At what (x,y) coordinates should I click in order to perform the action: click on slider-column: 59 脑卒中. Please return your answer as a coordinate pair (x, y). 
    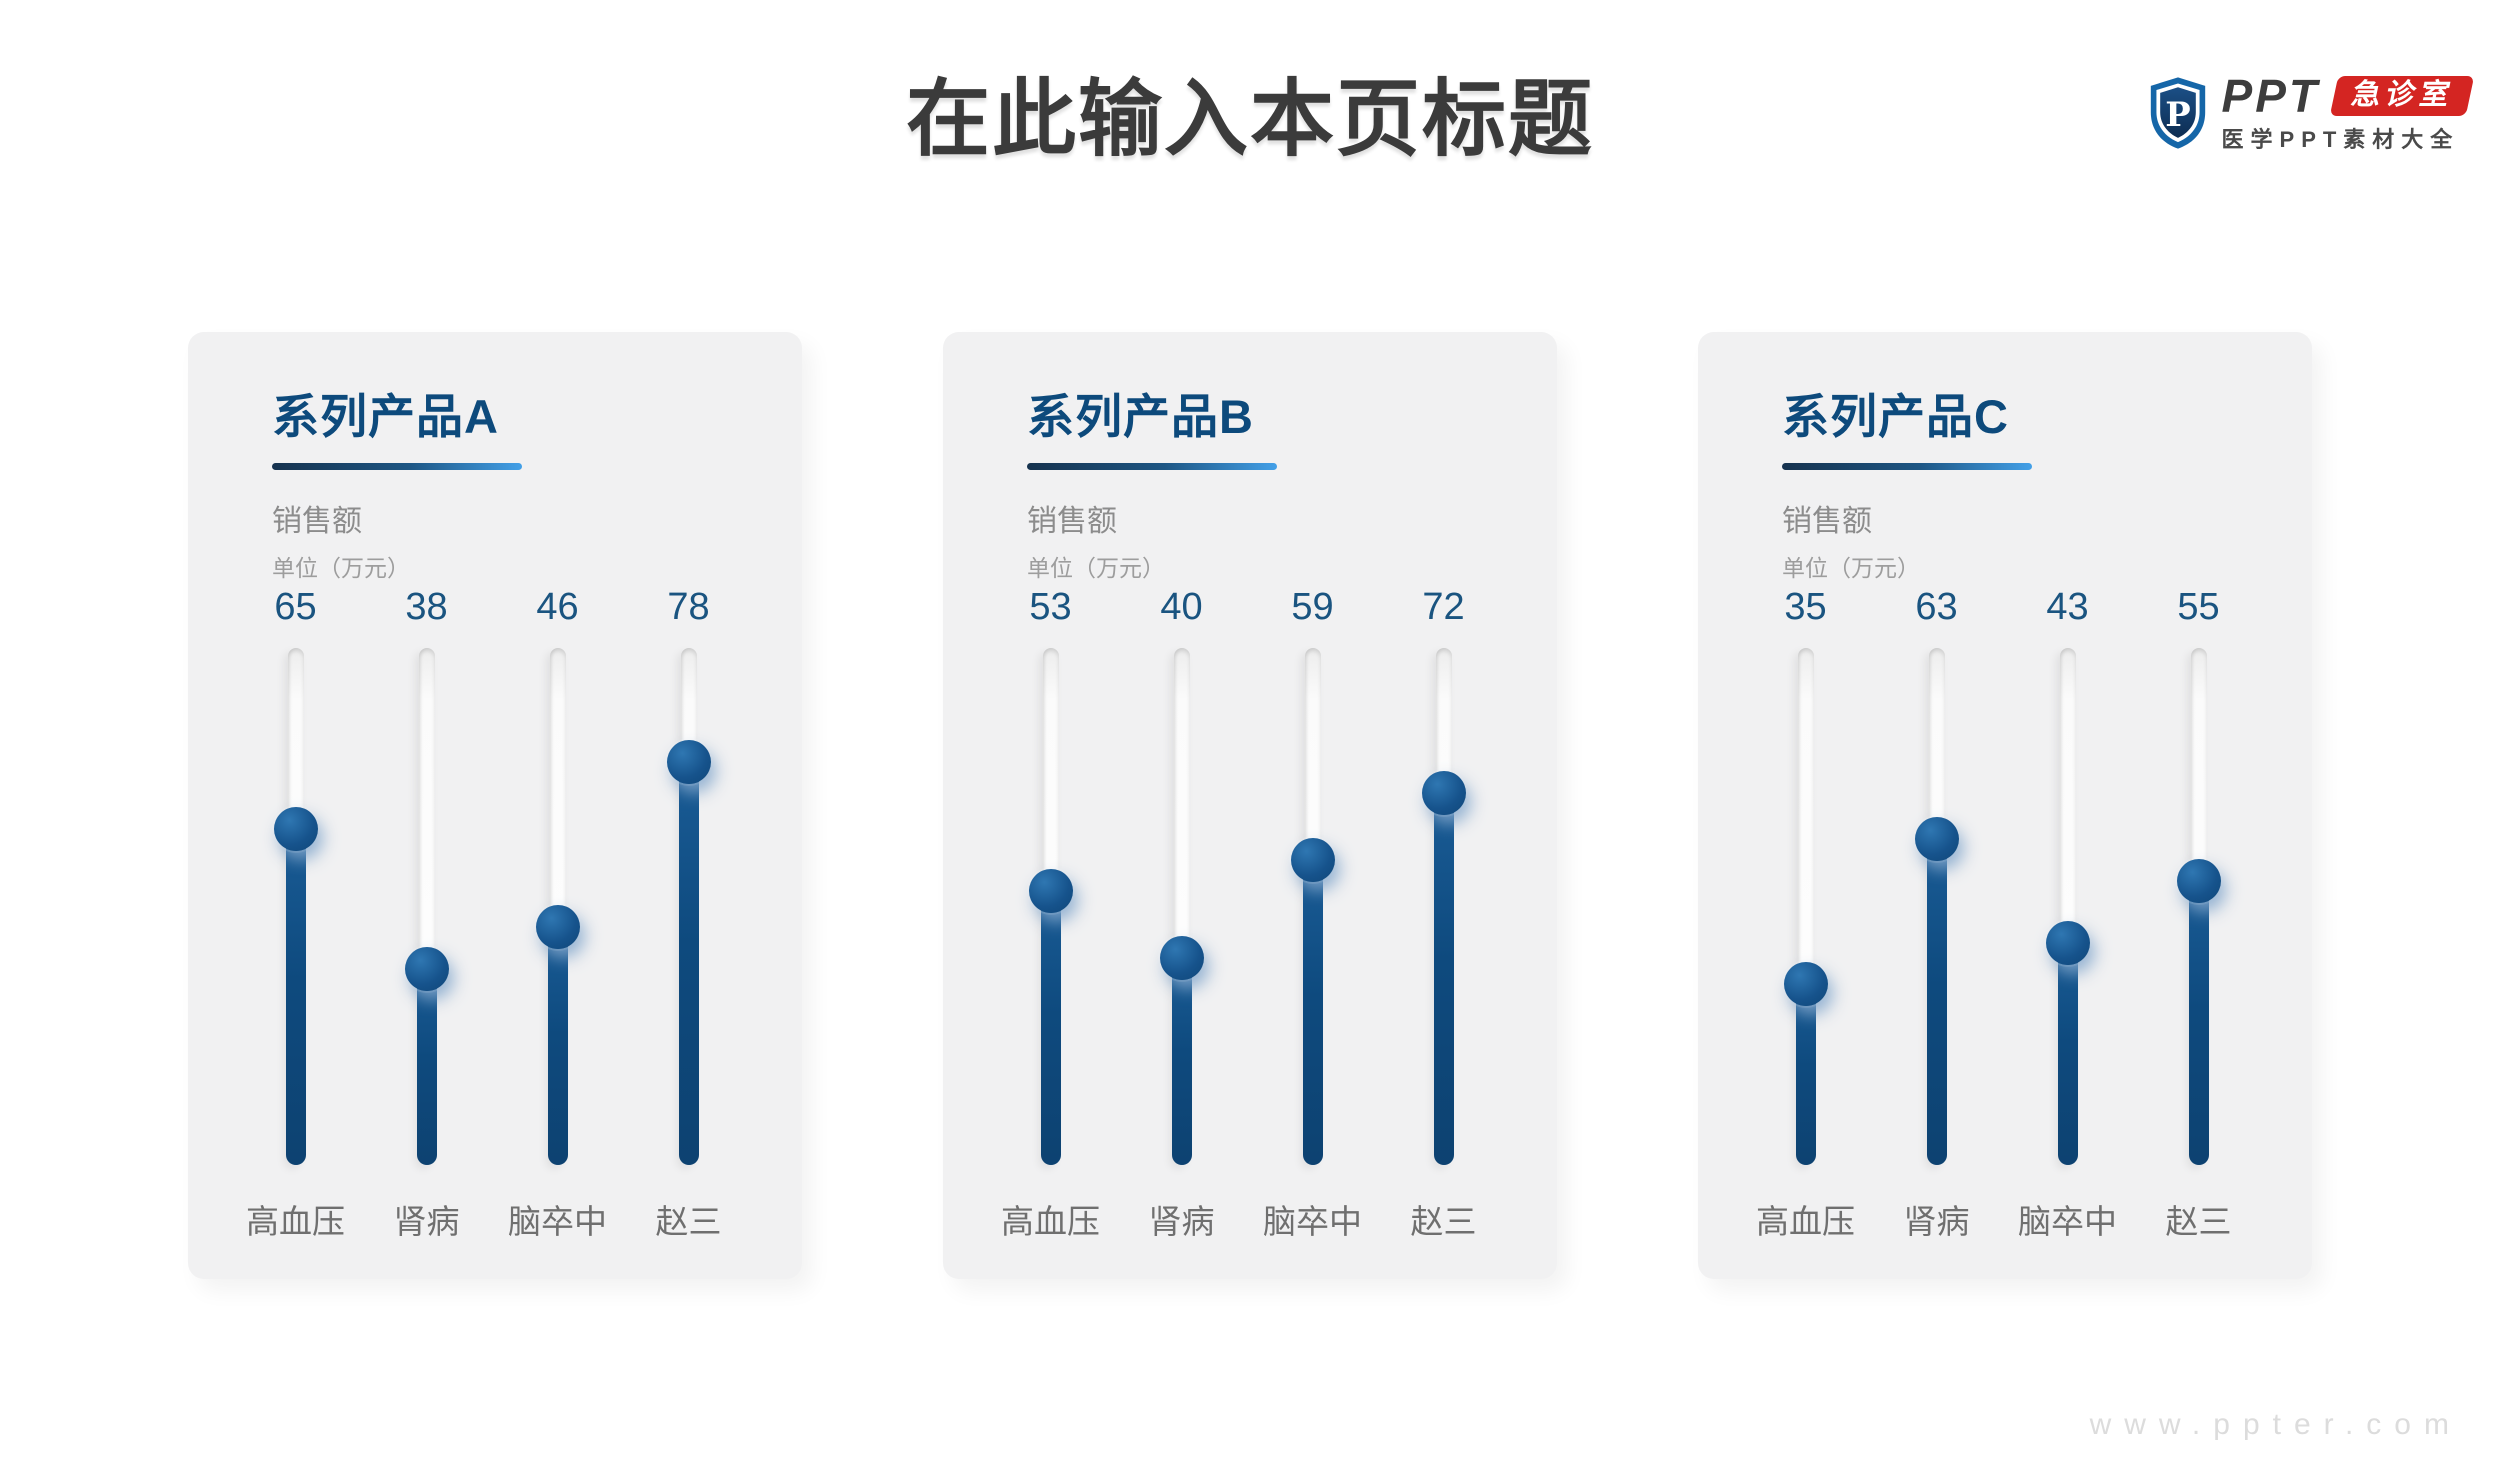
    Looking at the image, I should click on (1312, 912).